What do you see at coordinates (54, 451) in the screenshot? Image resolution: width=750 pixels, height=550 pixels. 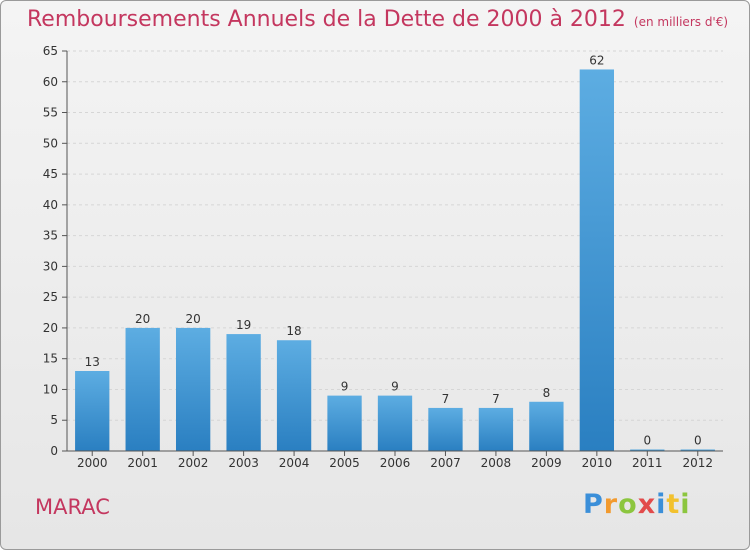 I see `y-tick-label: 0` at bounding box center [54, 451].